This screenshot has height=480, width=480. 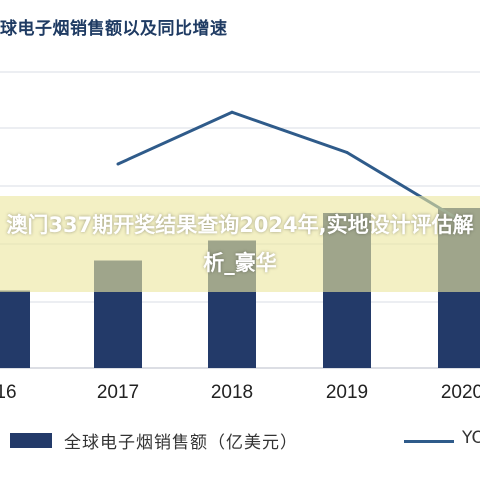 I want to click on bar-2016, so click(x=15, y=329).